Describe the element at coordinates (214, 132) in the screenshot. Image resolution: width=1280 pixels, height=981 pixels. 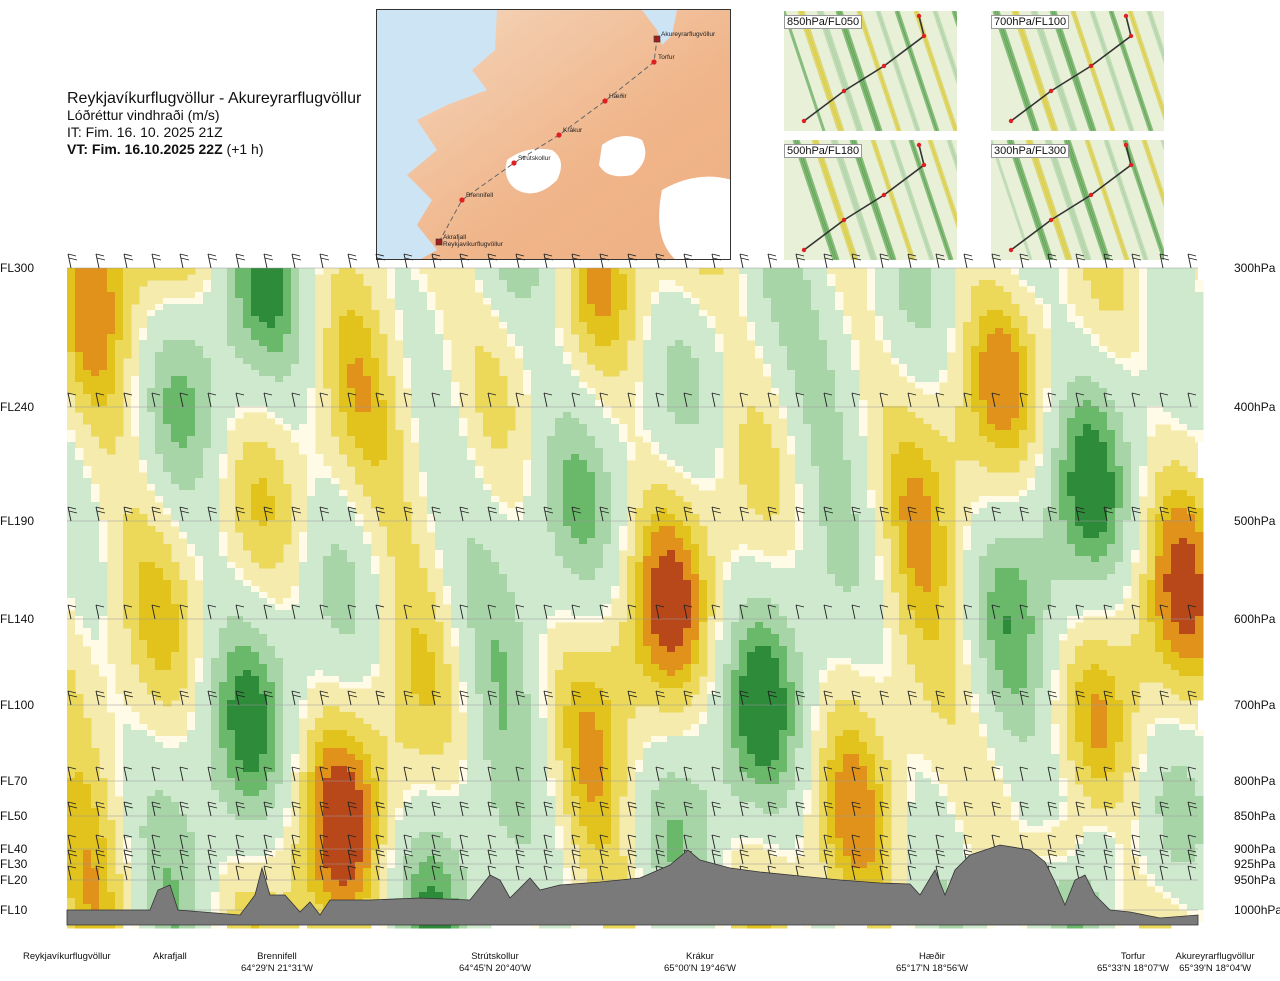
I see `issue-time: IT: Fim. 16. 10. 2025 21Z` at that location.